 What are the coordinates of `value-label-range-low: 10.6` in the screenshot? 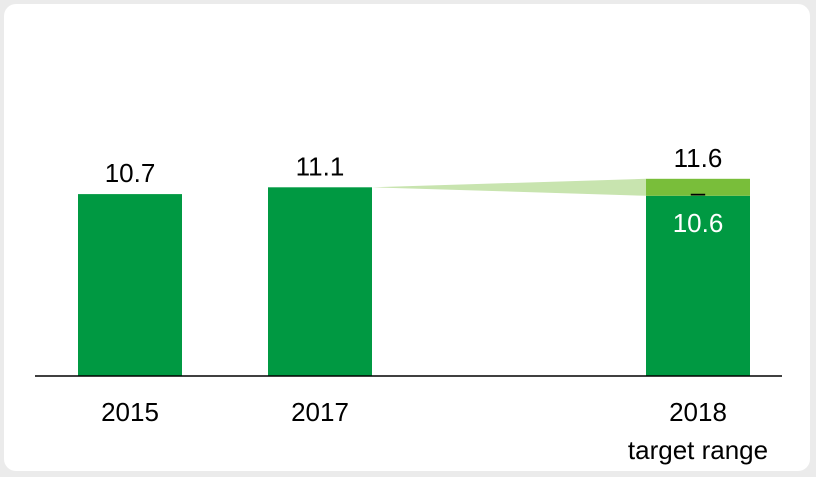 It's located at (698, 223).